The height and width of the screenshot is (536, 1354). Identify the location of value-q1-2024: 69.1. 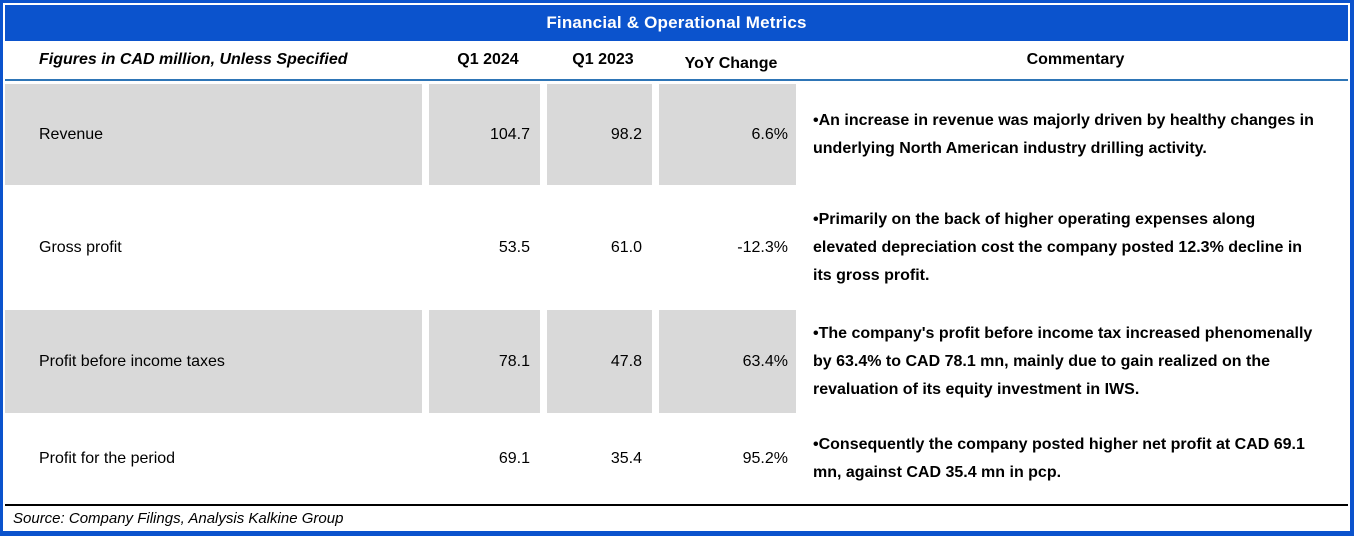
(514, 458).